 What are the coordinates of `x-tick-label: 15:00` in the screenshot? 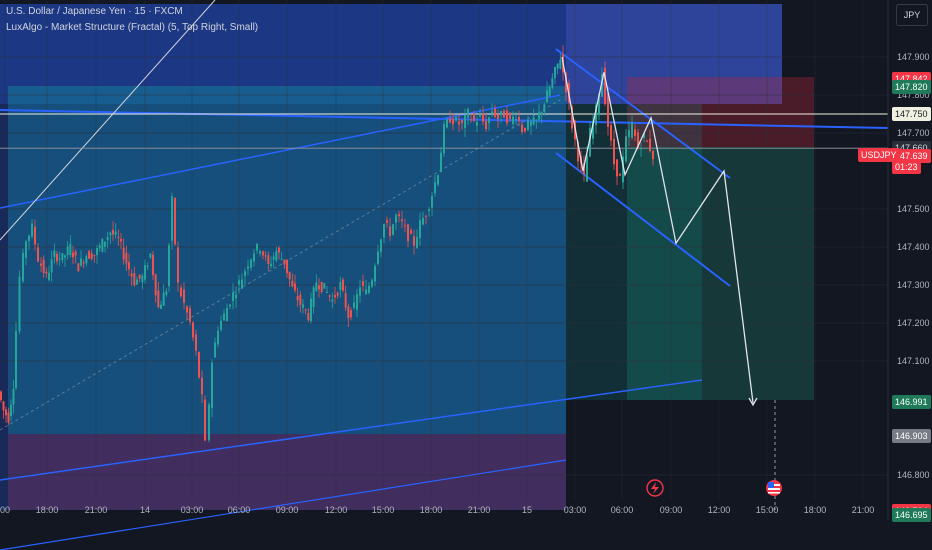 It's located at (383, 510).